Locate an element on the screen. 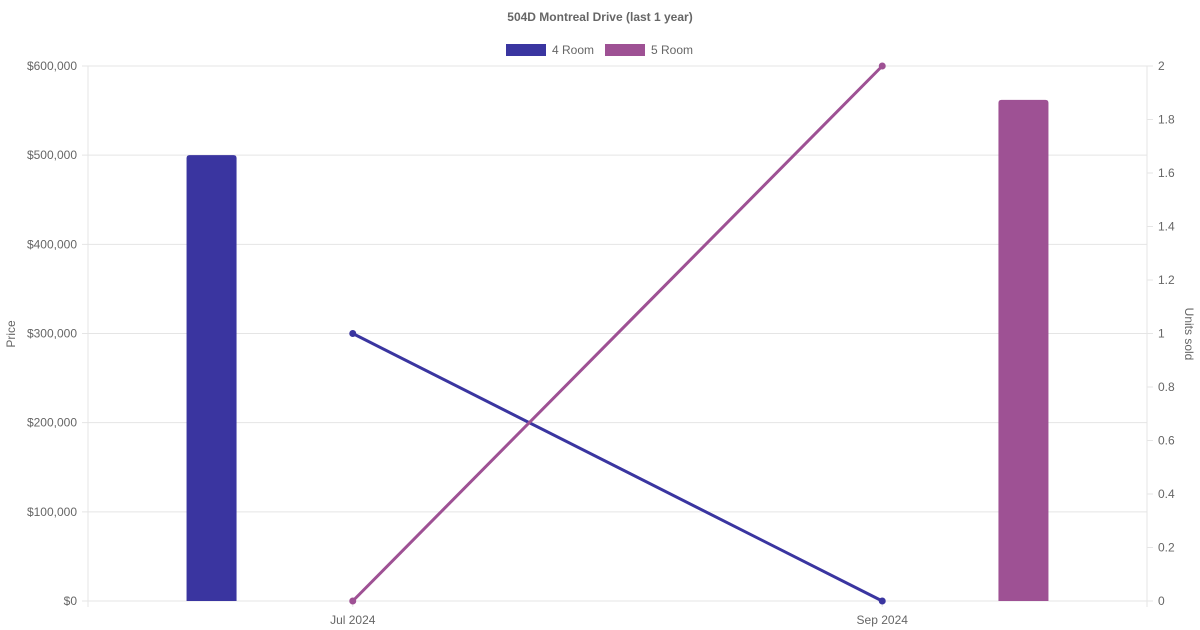 The width and height of the screenshot is (1200, 630). y-right-tick-label: 1.6 is located at coordinates (1166, 173).